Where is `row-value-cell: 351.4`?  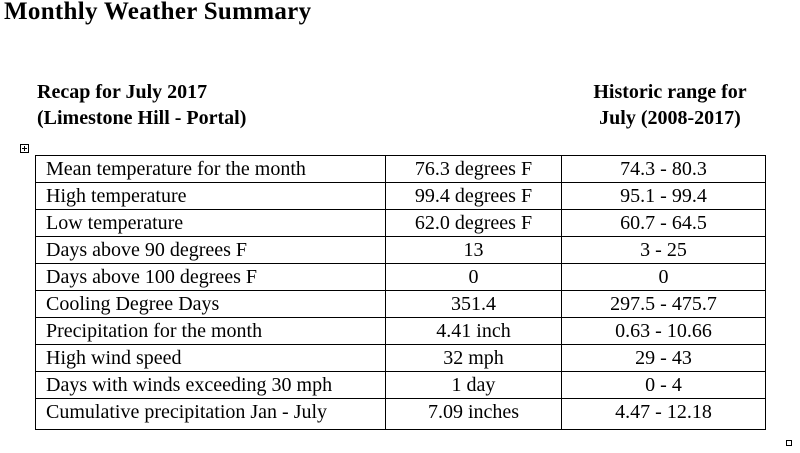
row-value-cell: 351.4 is located at coordinates (473, 304).